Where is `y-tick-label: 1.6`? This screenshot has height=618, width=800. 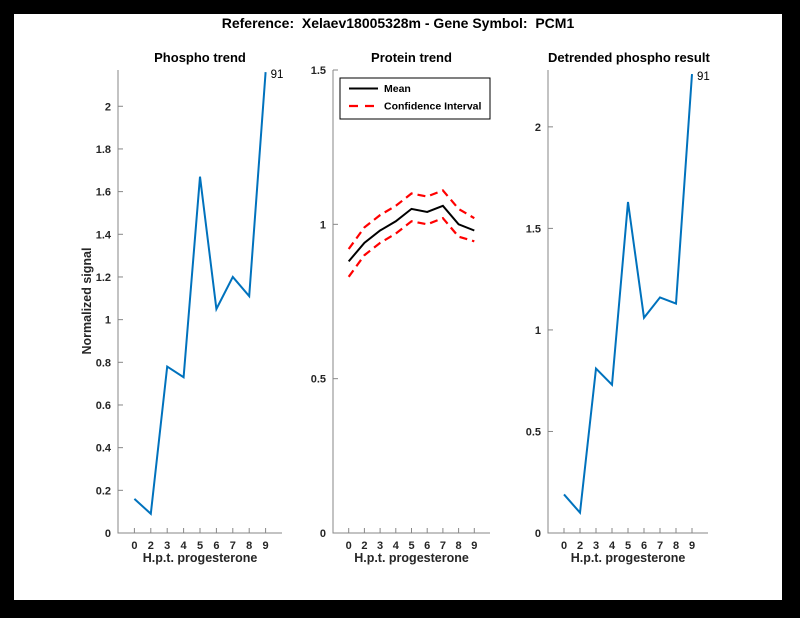 y-tick-label: 1.6 is located at coordinates (103, 193).